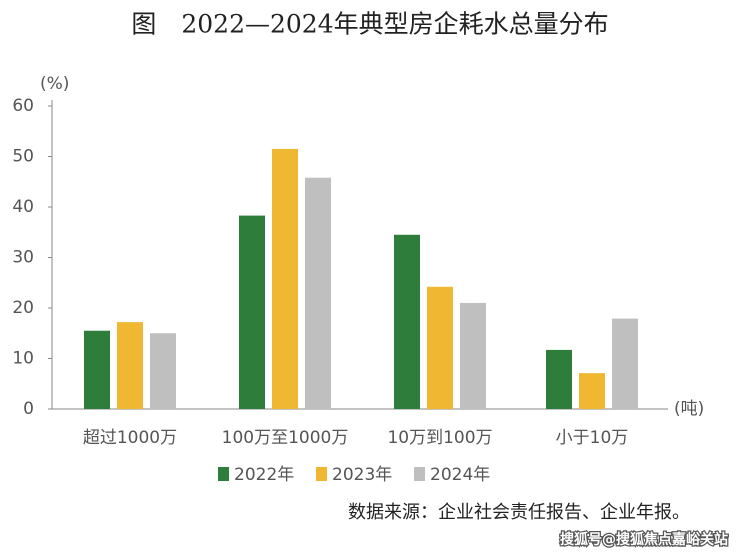 This screenshot has height=554, width=740. What do you see at coordinates (23, 157) in the screenshot?
I see `y-tick-label: 50` at bounding box center [23, 157].